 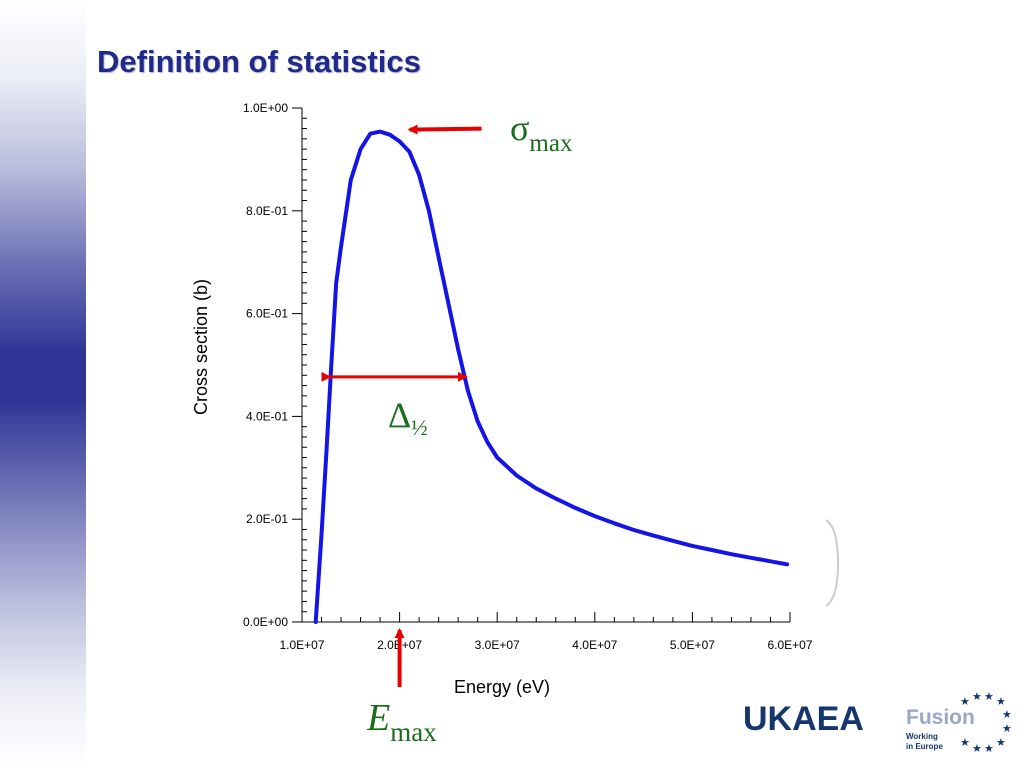 What do you see at coordinates (497, 645) in the screenshot?
I see `x-tick-label: 3.0E+07` at bounding box center [497, 645].